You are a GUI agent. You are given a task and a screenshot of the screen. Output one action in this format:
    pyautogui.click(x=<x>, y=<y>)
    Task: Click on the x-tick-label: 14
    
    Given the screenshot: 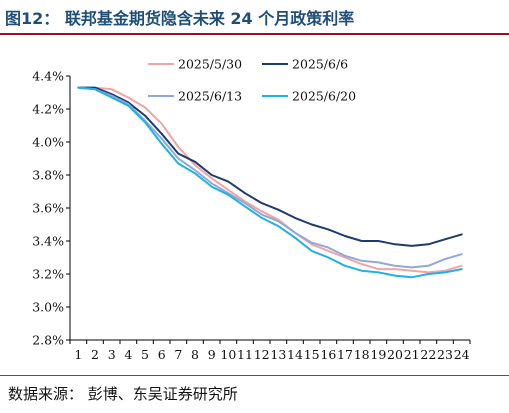 What is the action you would take?
    pyautogui.click(x=295, y=354)
    